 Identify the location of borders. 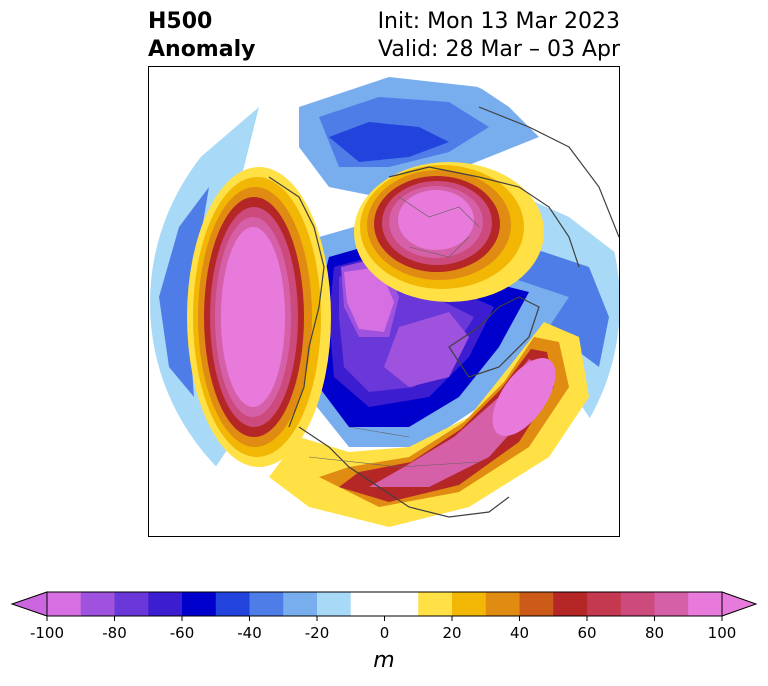
(394, 332).